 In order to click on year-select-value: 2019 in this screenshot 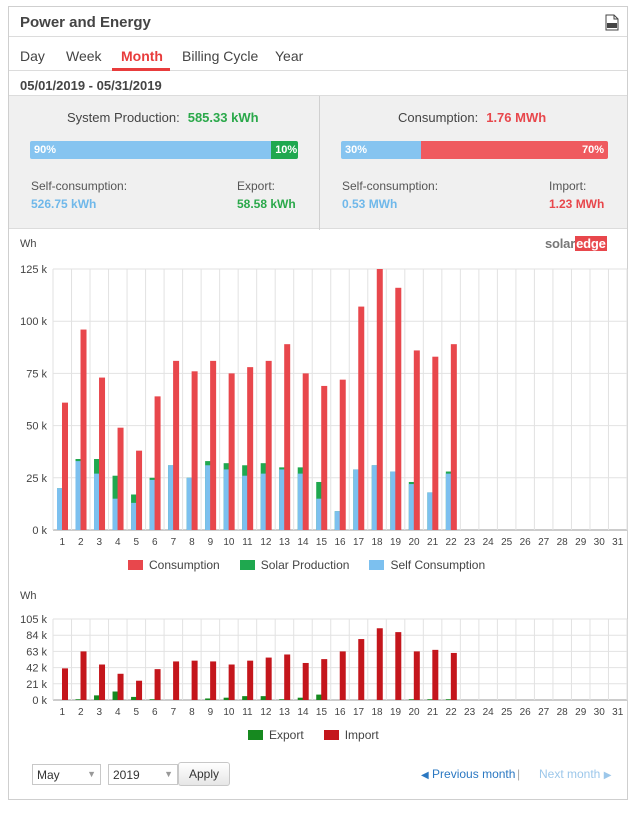, I will do `click(126, 775)`.